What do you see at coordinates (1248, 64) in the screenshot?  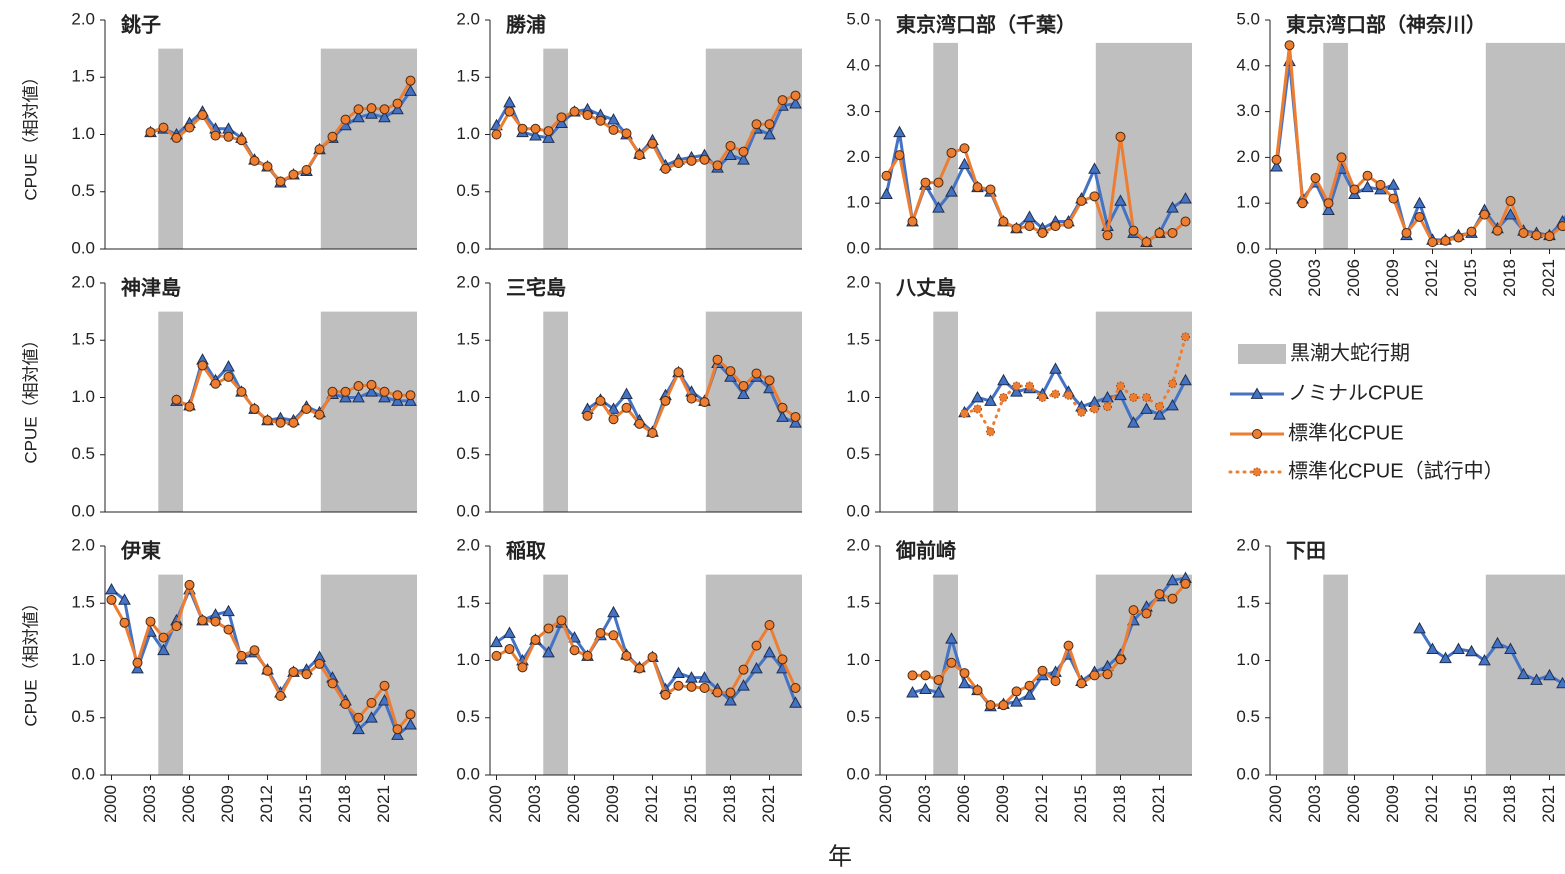 I see `y-tick-label: 4.0` at bounding box center [1248, 64].